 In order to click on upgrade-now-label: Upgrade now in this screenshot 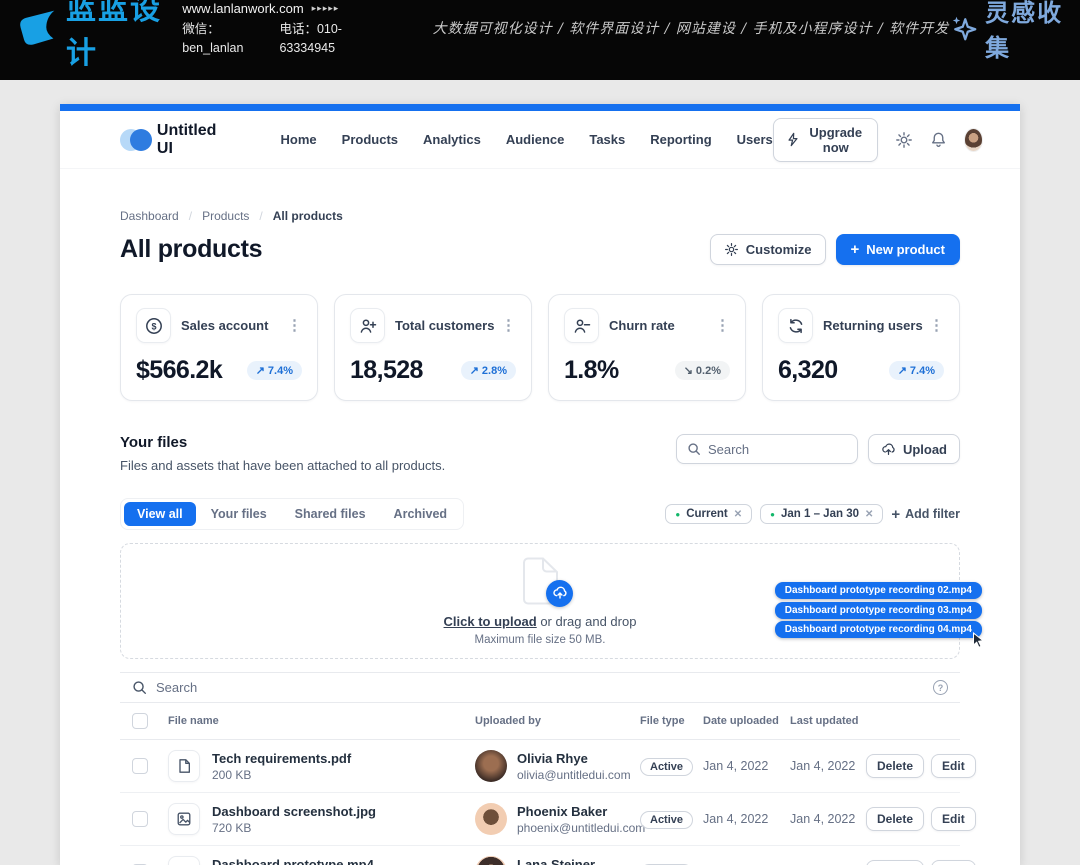, I will do `click(836, 139)`.